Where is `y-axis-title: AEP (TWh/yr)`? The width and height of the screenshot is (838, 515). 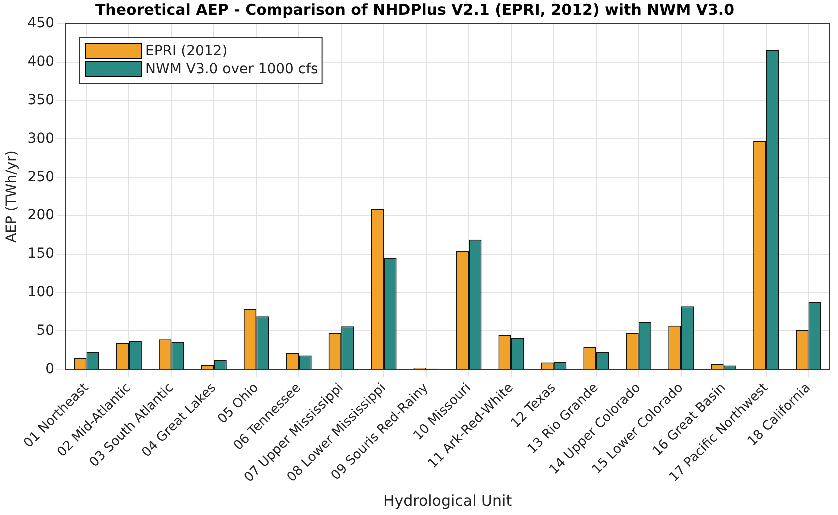
y-axis-title: AEP (TWh/yr) is located at coordinates (12, 196).